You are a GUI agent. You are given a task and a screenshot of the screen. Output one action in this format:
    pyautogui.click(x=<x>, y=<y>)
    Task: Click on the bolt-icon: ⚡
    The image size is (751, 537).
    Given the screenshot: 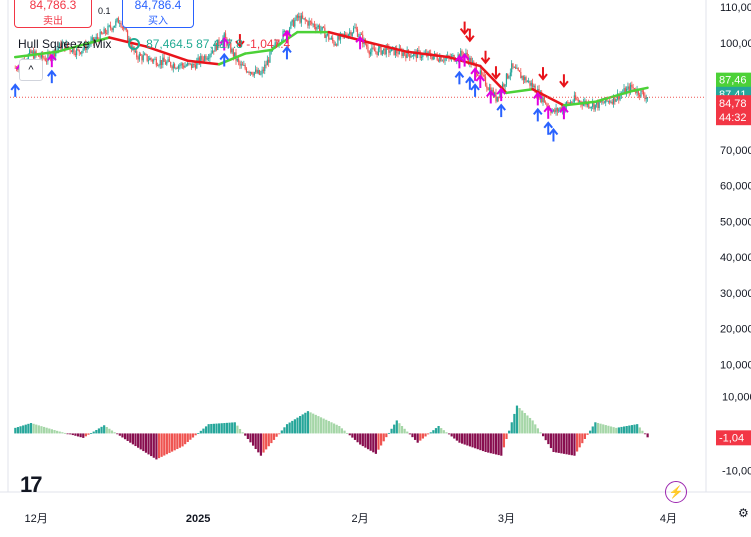 What is the action you would take?
    pyautogui.click(x=676, y=492)
    